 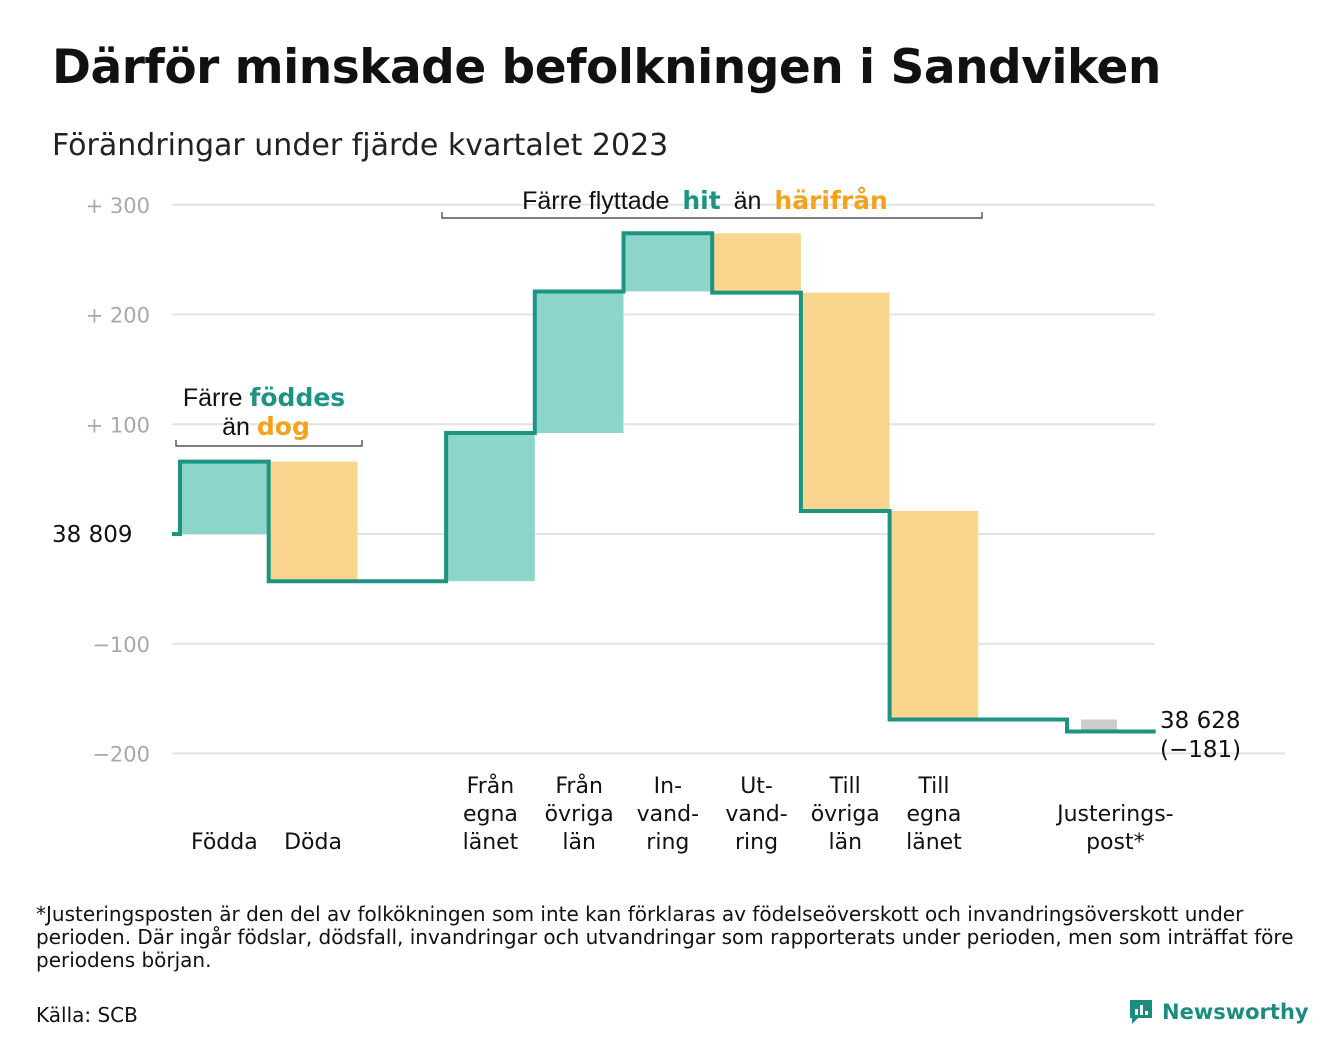 What do you see at coordinates (118, 206) in the screenshot?
I see `y-tick-label: + 300` at bounding box center [118, 206].